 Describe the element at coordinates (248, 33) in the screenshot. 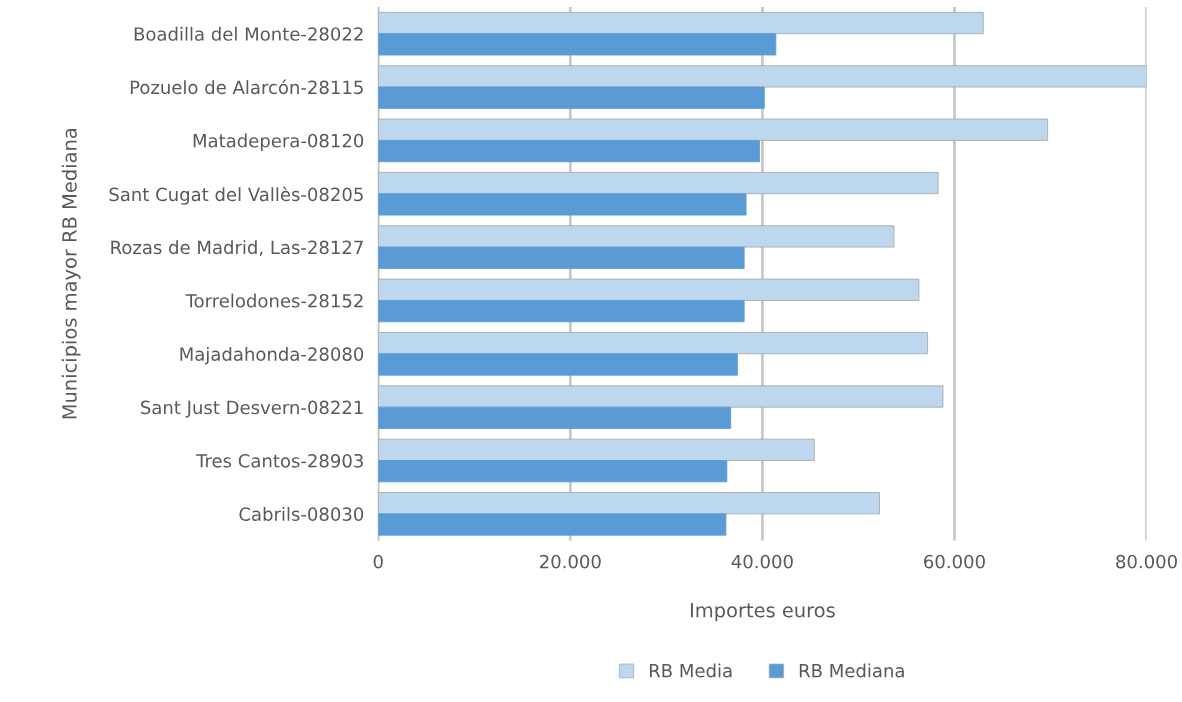

I see `y-tick-label: Boadilla del Monte-28022` at that location.